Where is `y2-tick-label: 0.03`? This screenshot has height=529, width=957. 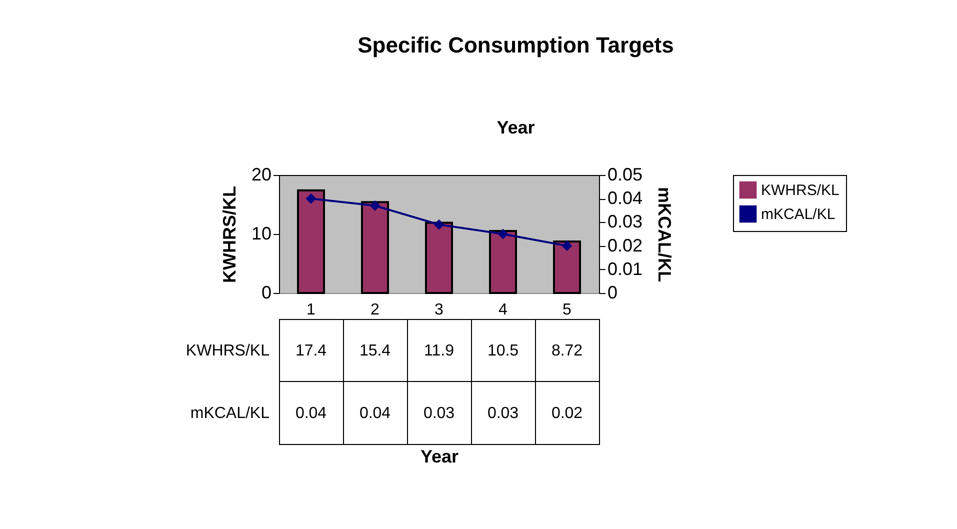
y2-tick-label: 0.03 is located at coordinates (625, 222).